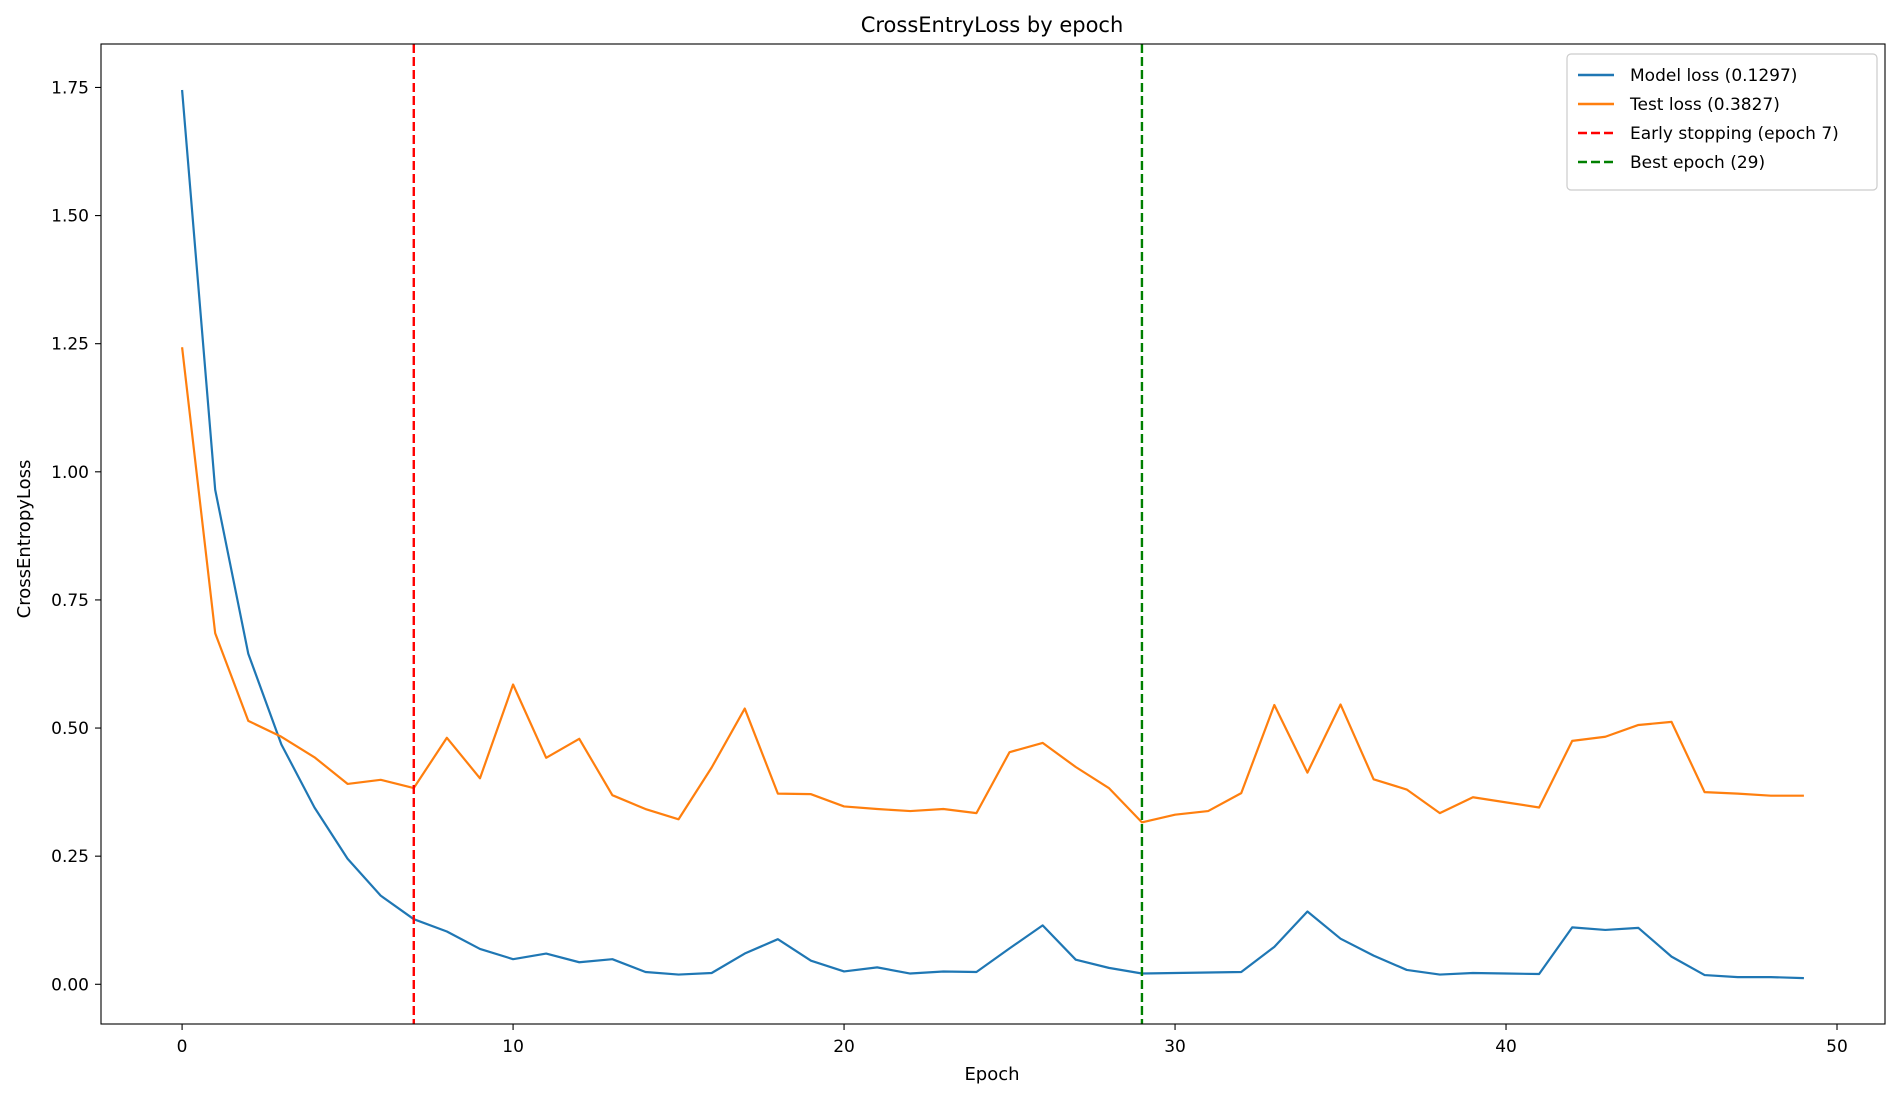 The width and height of the screenshot is (1900, 1098). I want to click on x-tick-label: 20, so click(844, 1047).